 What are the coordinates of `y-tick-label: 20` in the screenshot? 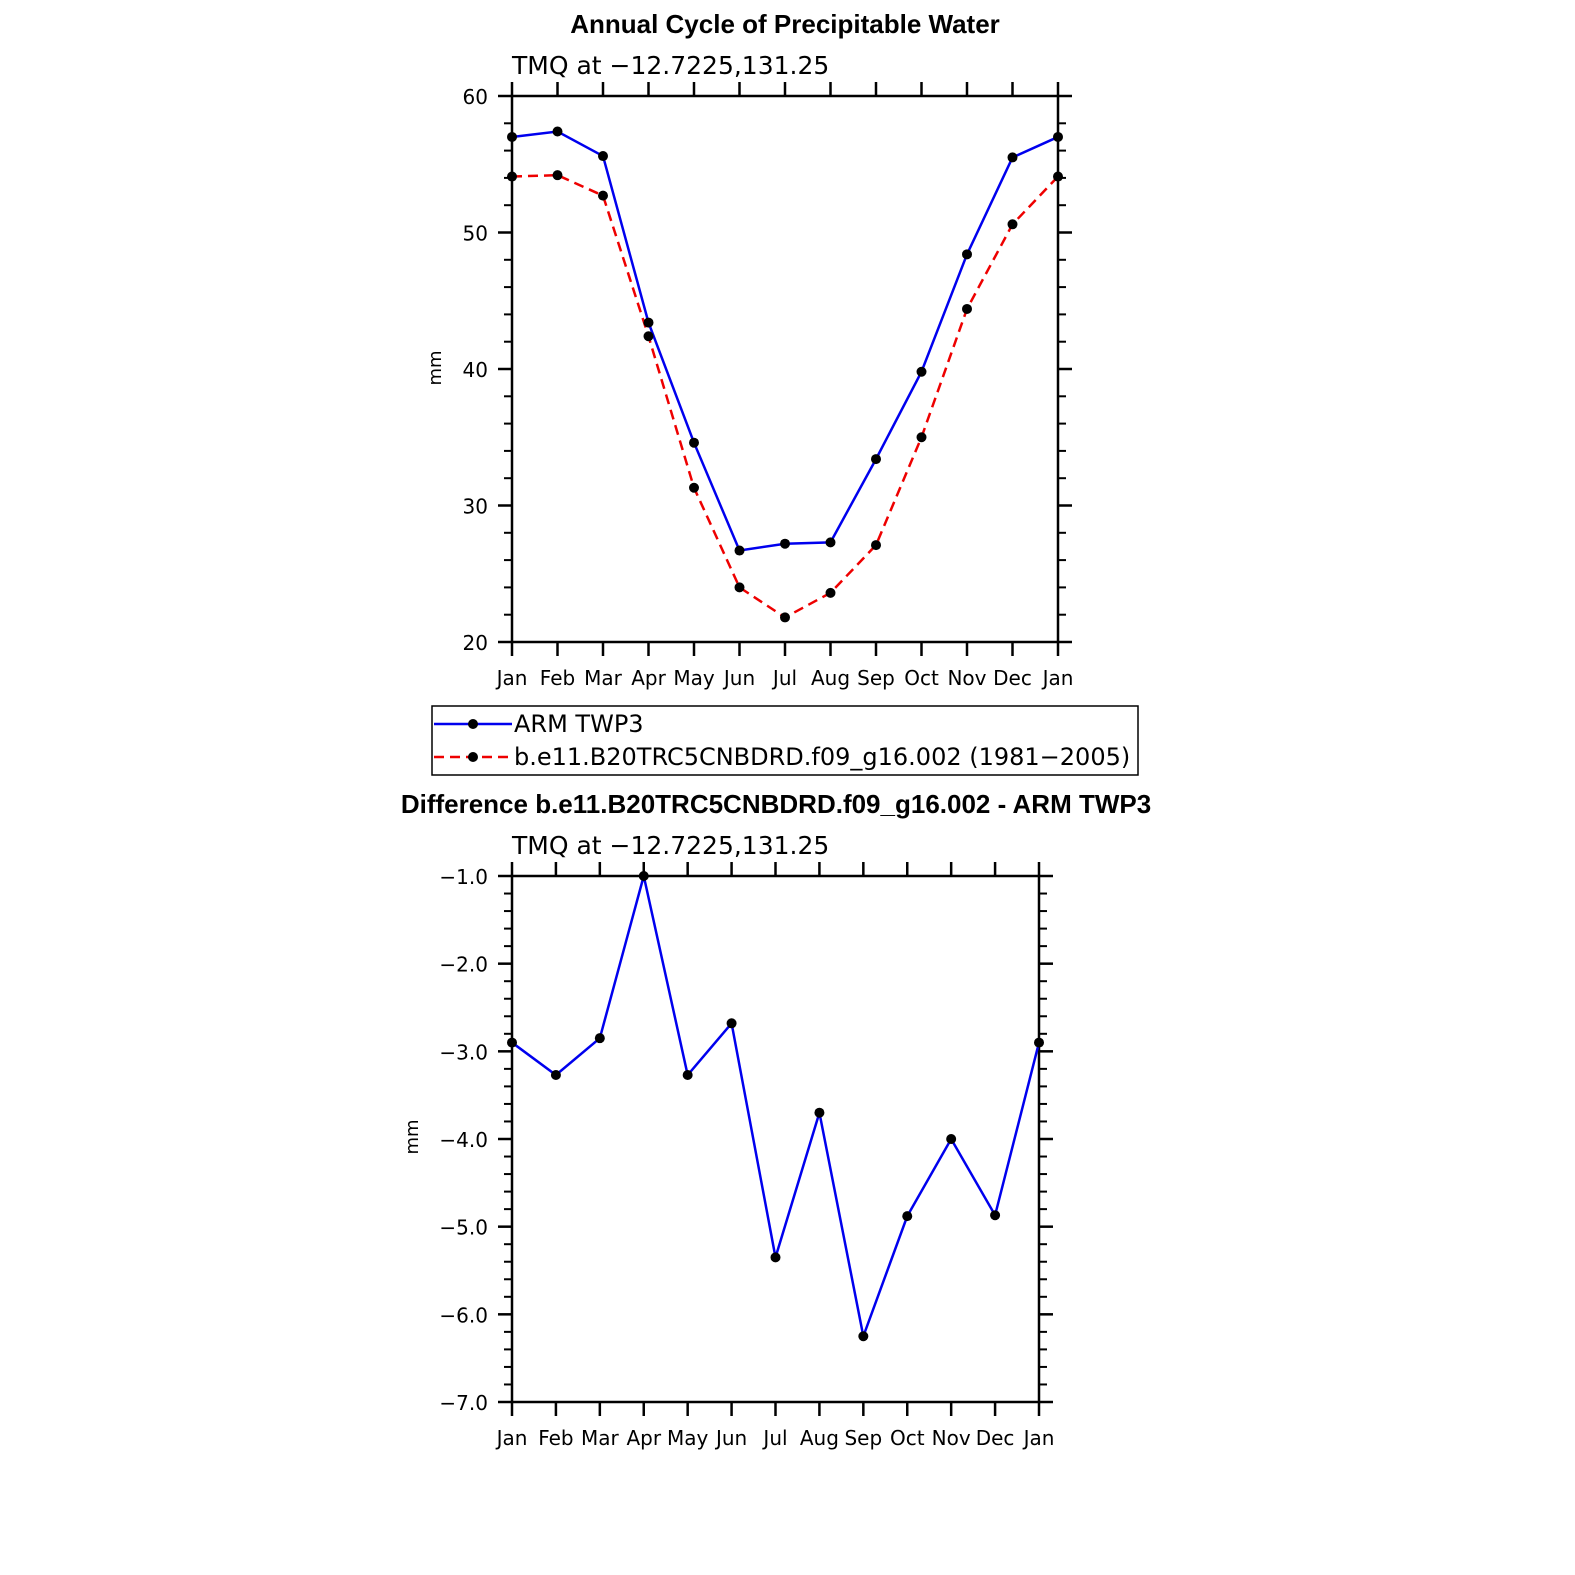 It's located at (475, 643).